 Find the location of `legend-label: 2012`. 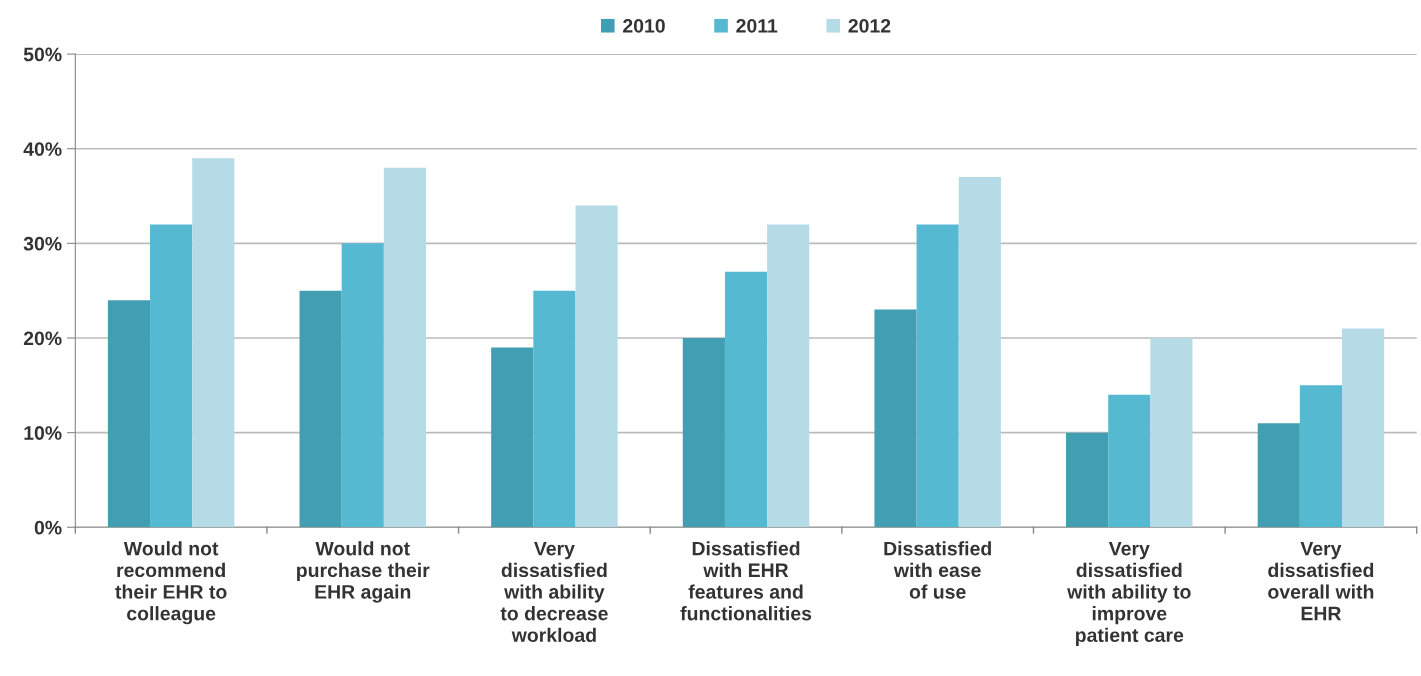

legend-label: 2012 is located at coordinates (869, 25).